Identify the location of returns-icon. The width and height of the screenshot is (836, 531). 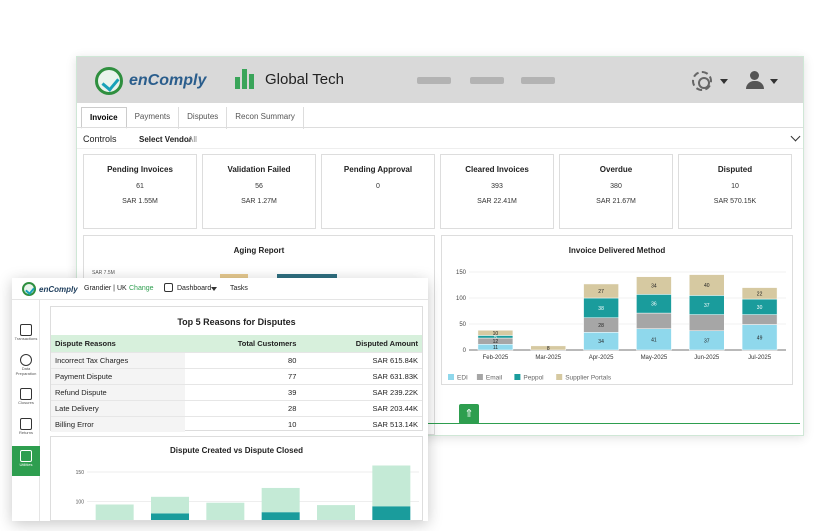
(26, 424).